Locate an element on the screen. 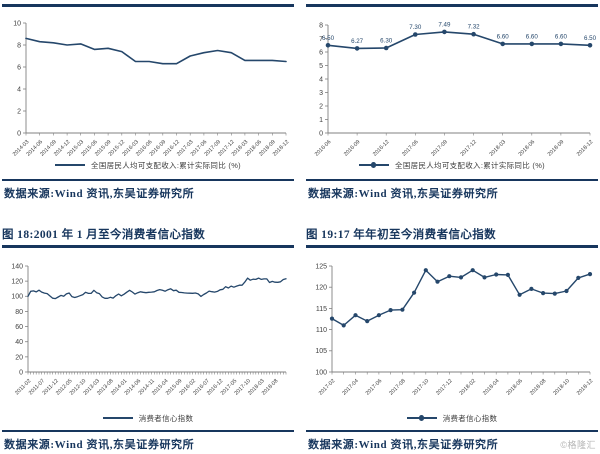 The image size is (600, 454). source-row-bottom-left: 数据来源:Wind 资讯,东吴证券研究所 is located at coordinates (148, 442).